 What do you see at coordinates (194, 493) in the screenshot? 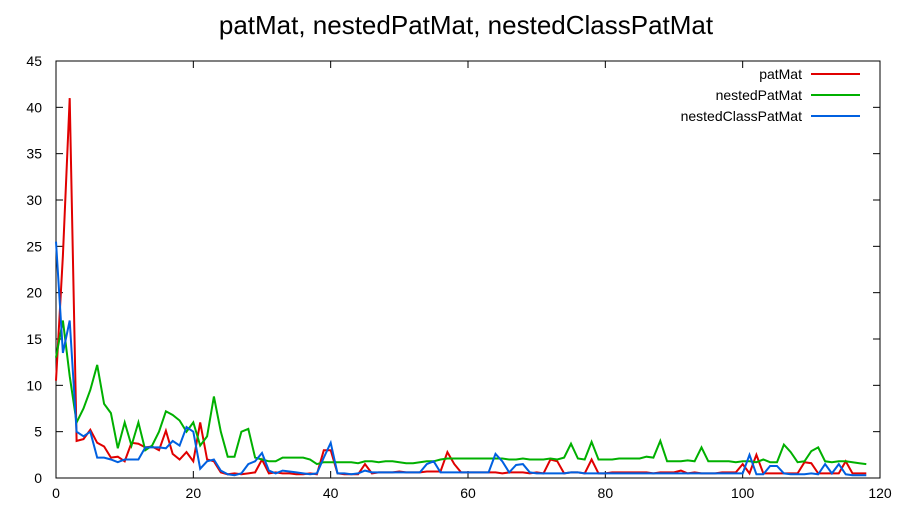
I see `x-tick-label: 20` at bounding box center [194, 493].